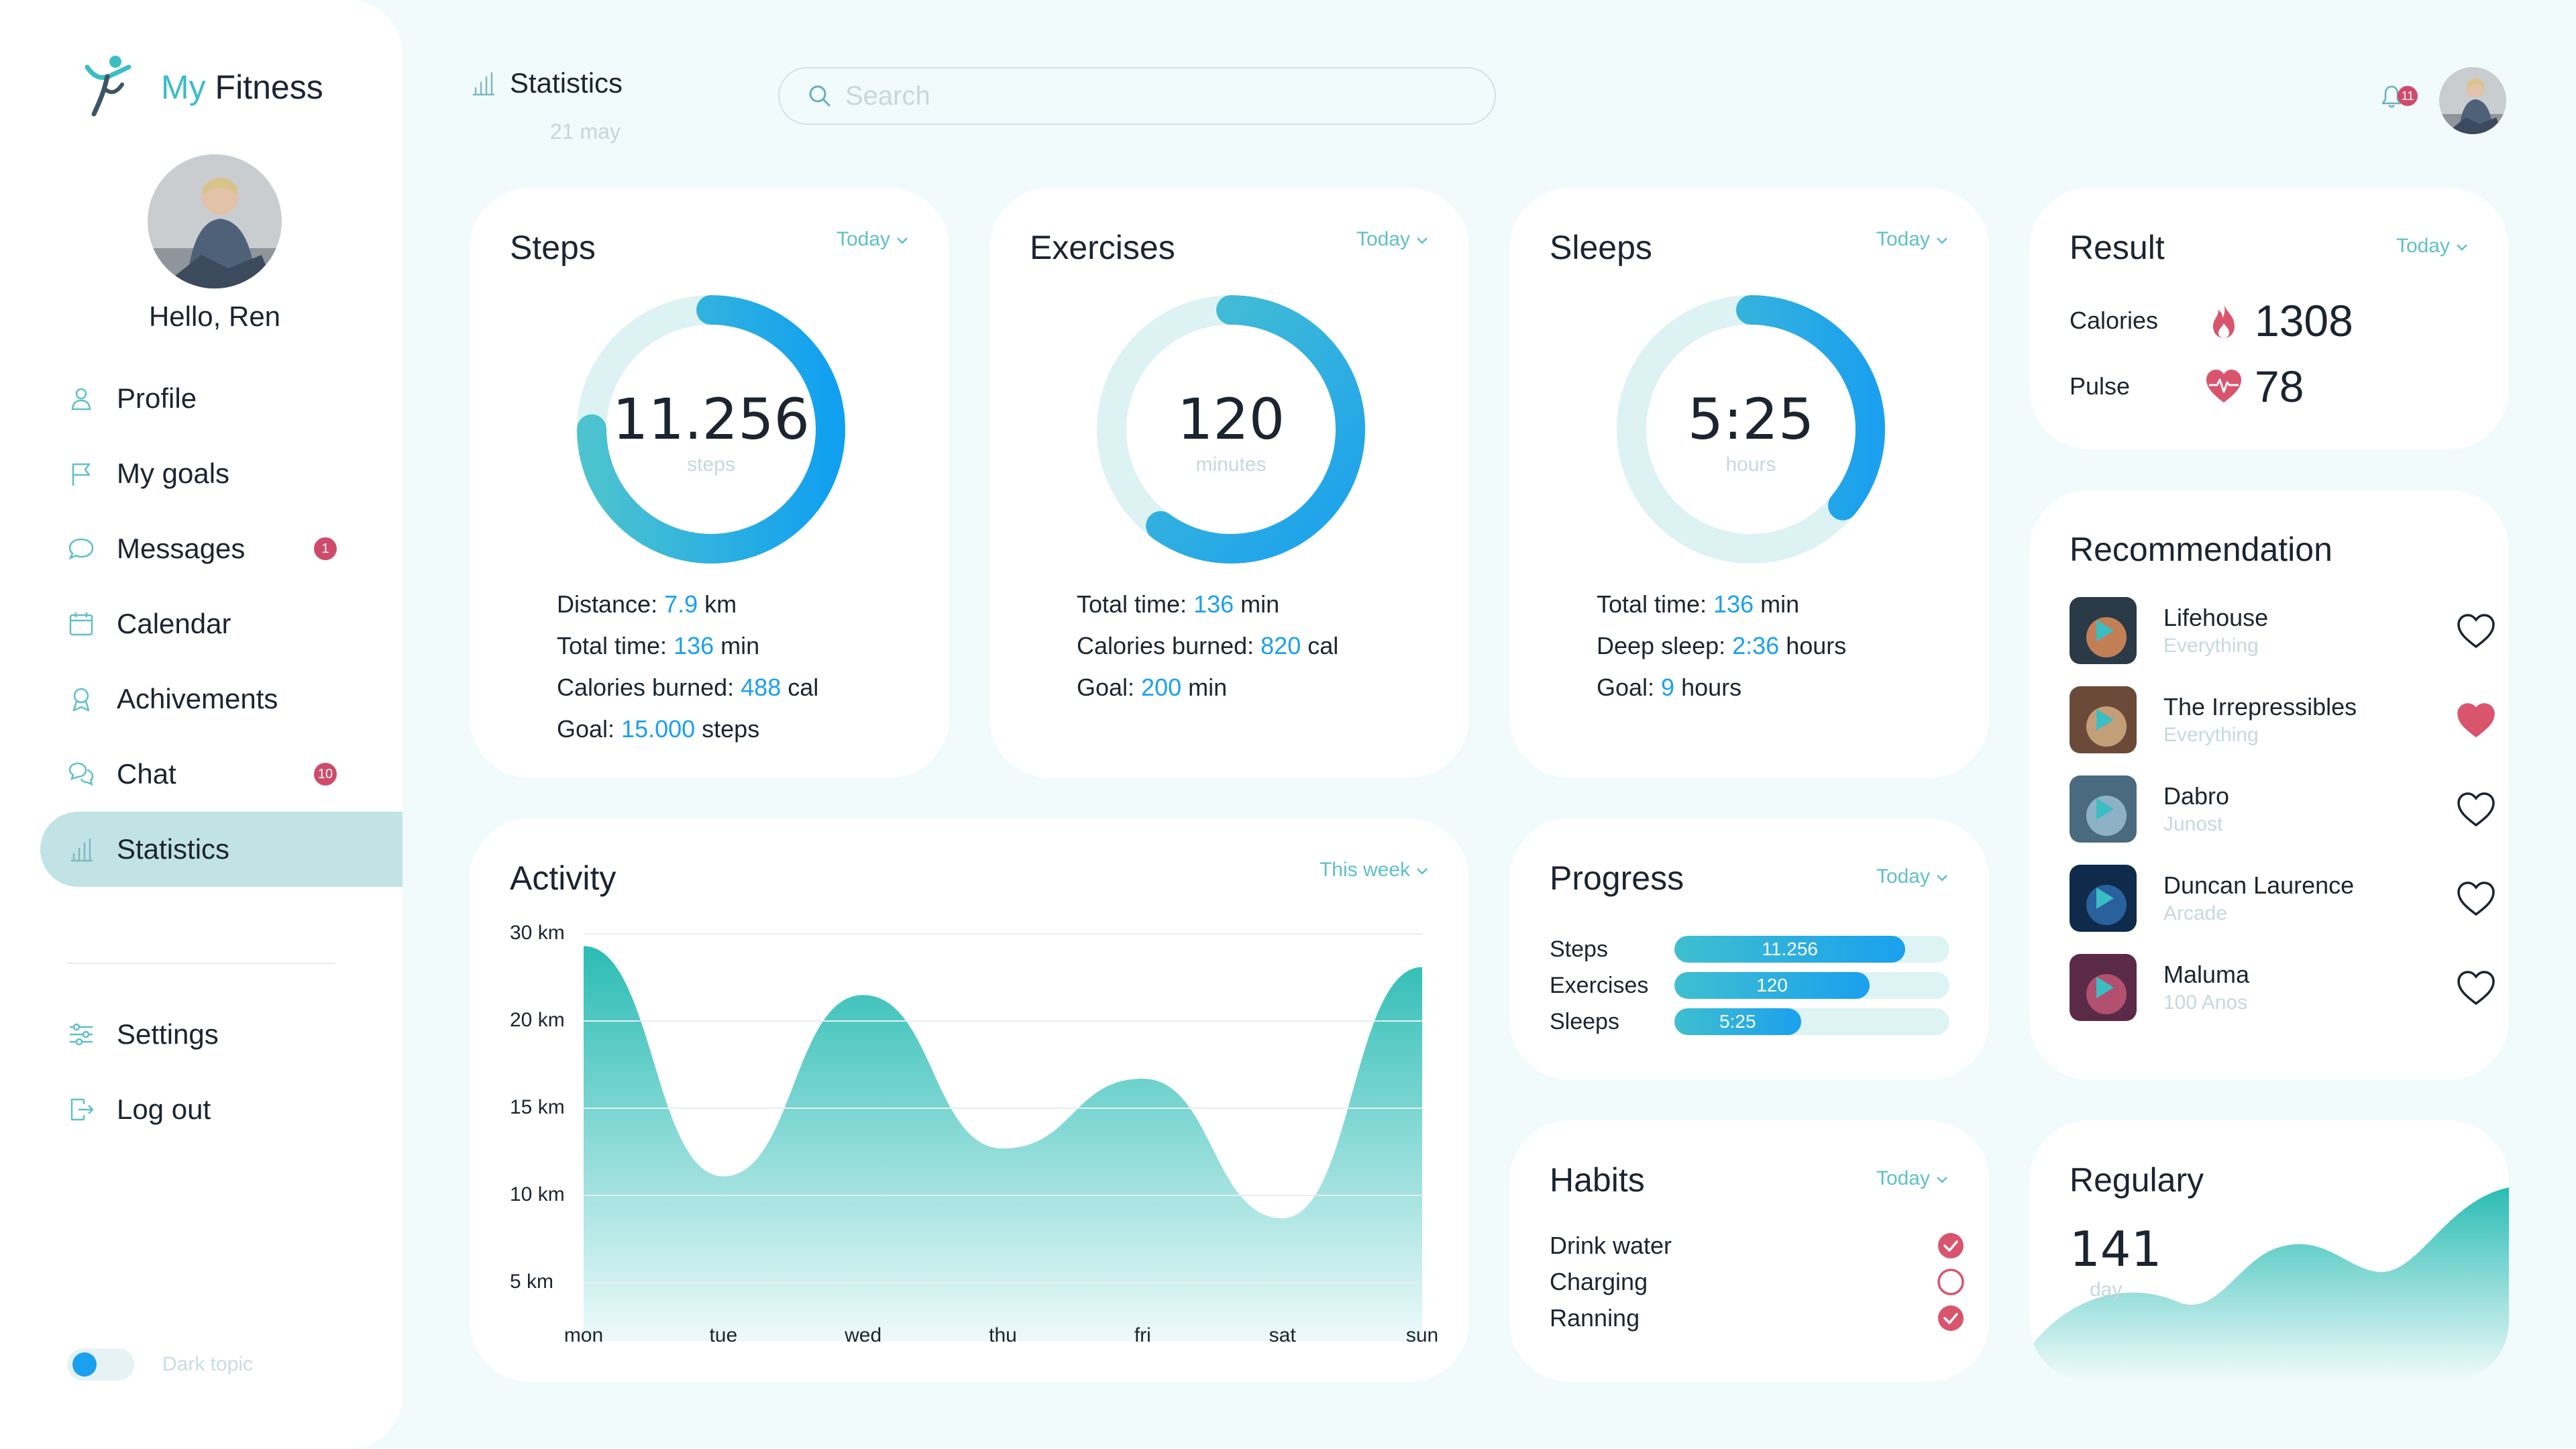 Image resolution: width=2576 pixels, height=1449 pixels. I want to click on progress-label: Exercises, so click(1599, 985).